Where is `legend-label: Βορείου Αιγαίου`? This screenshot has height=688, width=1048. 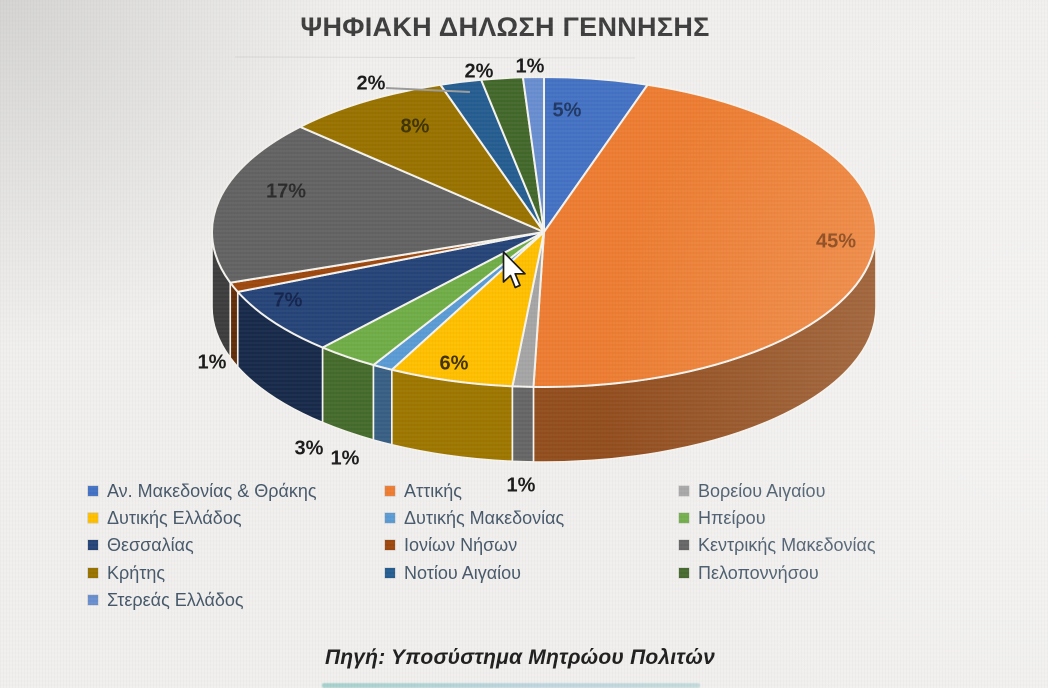
legend-label: Βορείου Αιγαίου is located at coordinates (762, 490).